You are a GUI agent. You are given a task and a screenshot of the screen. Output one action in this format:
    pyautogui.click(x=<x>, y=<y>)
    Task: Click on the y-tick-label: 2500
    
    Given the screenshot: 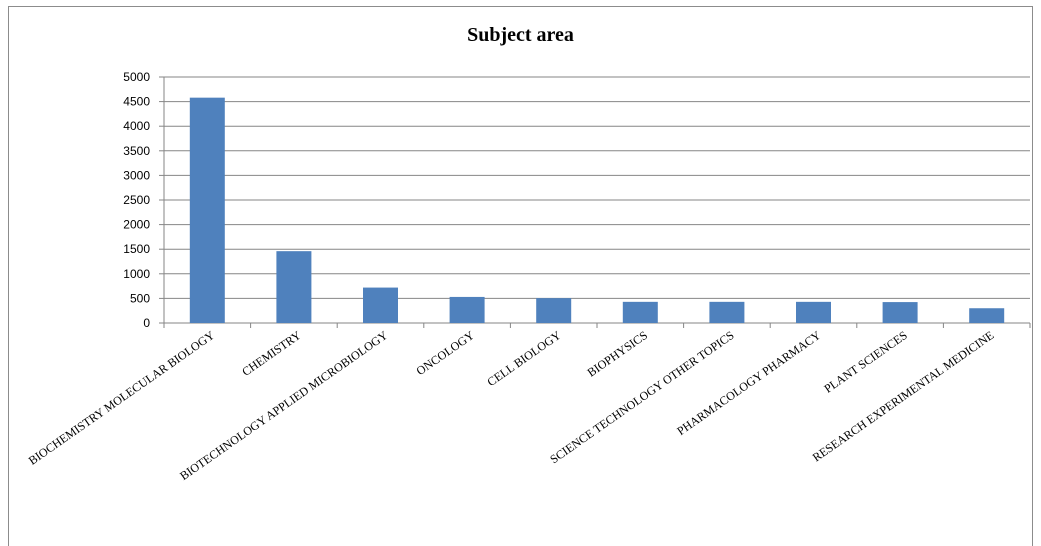 What is the action you would take?
    pyautogui.click(x=136, y=200)
    